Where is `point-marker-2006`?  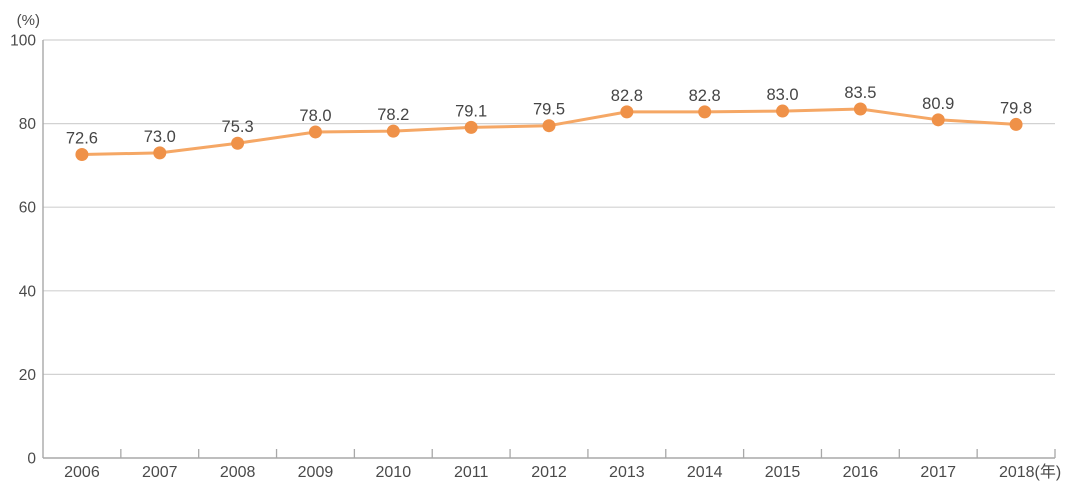 point-marker-2006 is located at coordinates (82, 155).